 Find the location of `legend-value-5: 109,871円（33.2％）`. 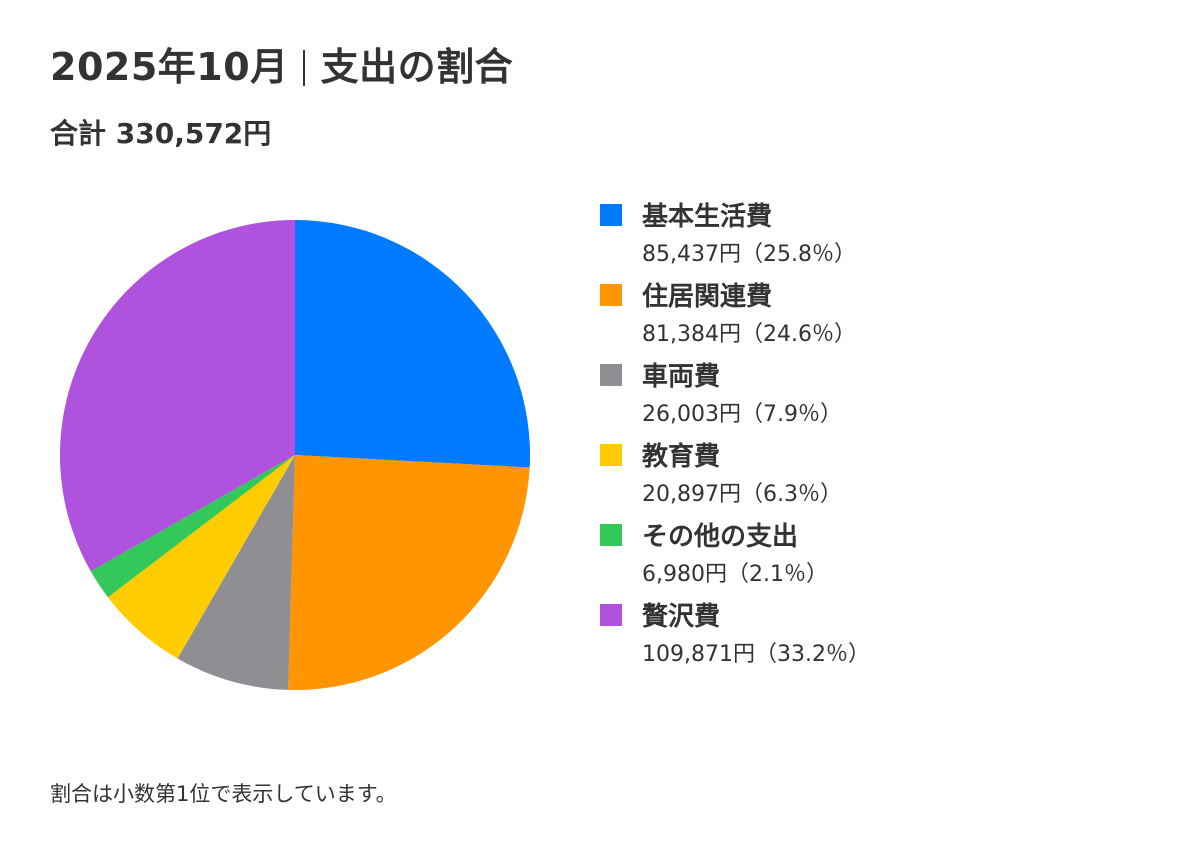

legend-value-5: 109,871円（33.2％） is located at coordinates (756, 654).